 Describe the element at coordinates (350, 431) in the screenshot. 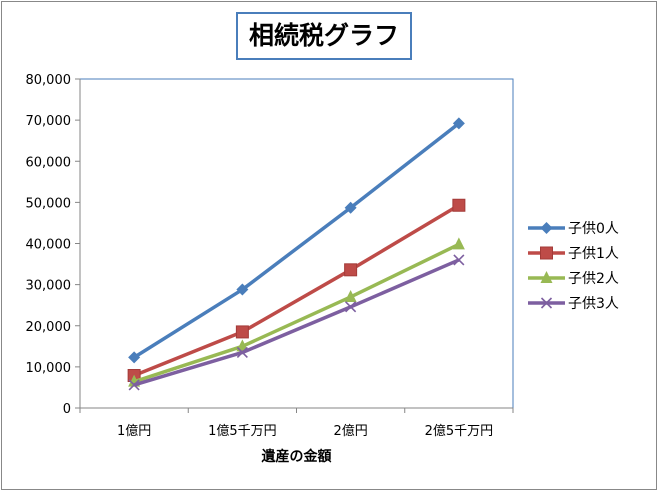

I see `x-tick-label: 2億円` at that location.